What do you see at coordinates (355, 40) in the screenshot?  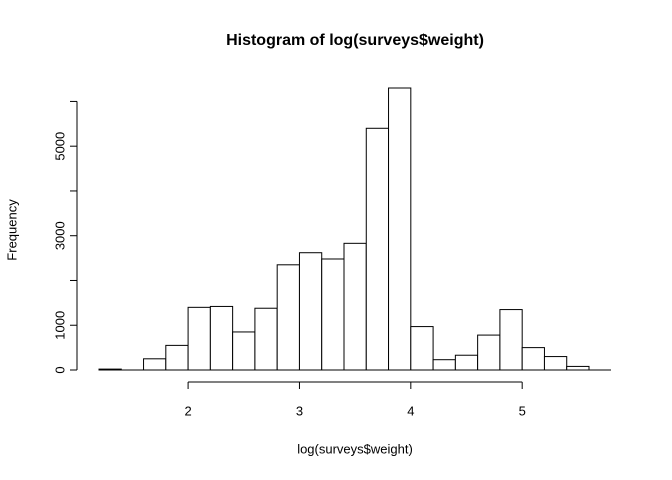 I see `chart-title: Histogram of log(surveys$weight)` at bounding box center [355, 40].